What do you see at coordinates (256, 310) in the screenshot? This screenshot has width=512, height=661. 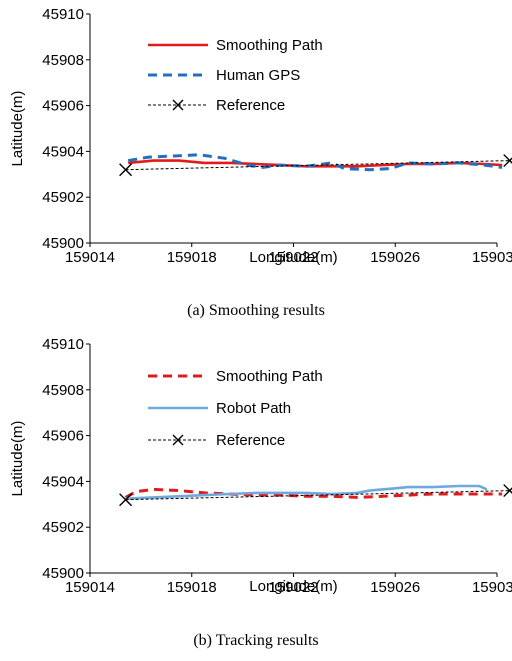 I see `figure-caption: (a) Smoothing results` at bounding box center [256, 310].